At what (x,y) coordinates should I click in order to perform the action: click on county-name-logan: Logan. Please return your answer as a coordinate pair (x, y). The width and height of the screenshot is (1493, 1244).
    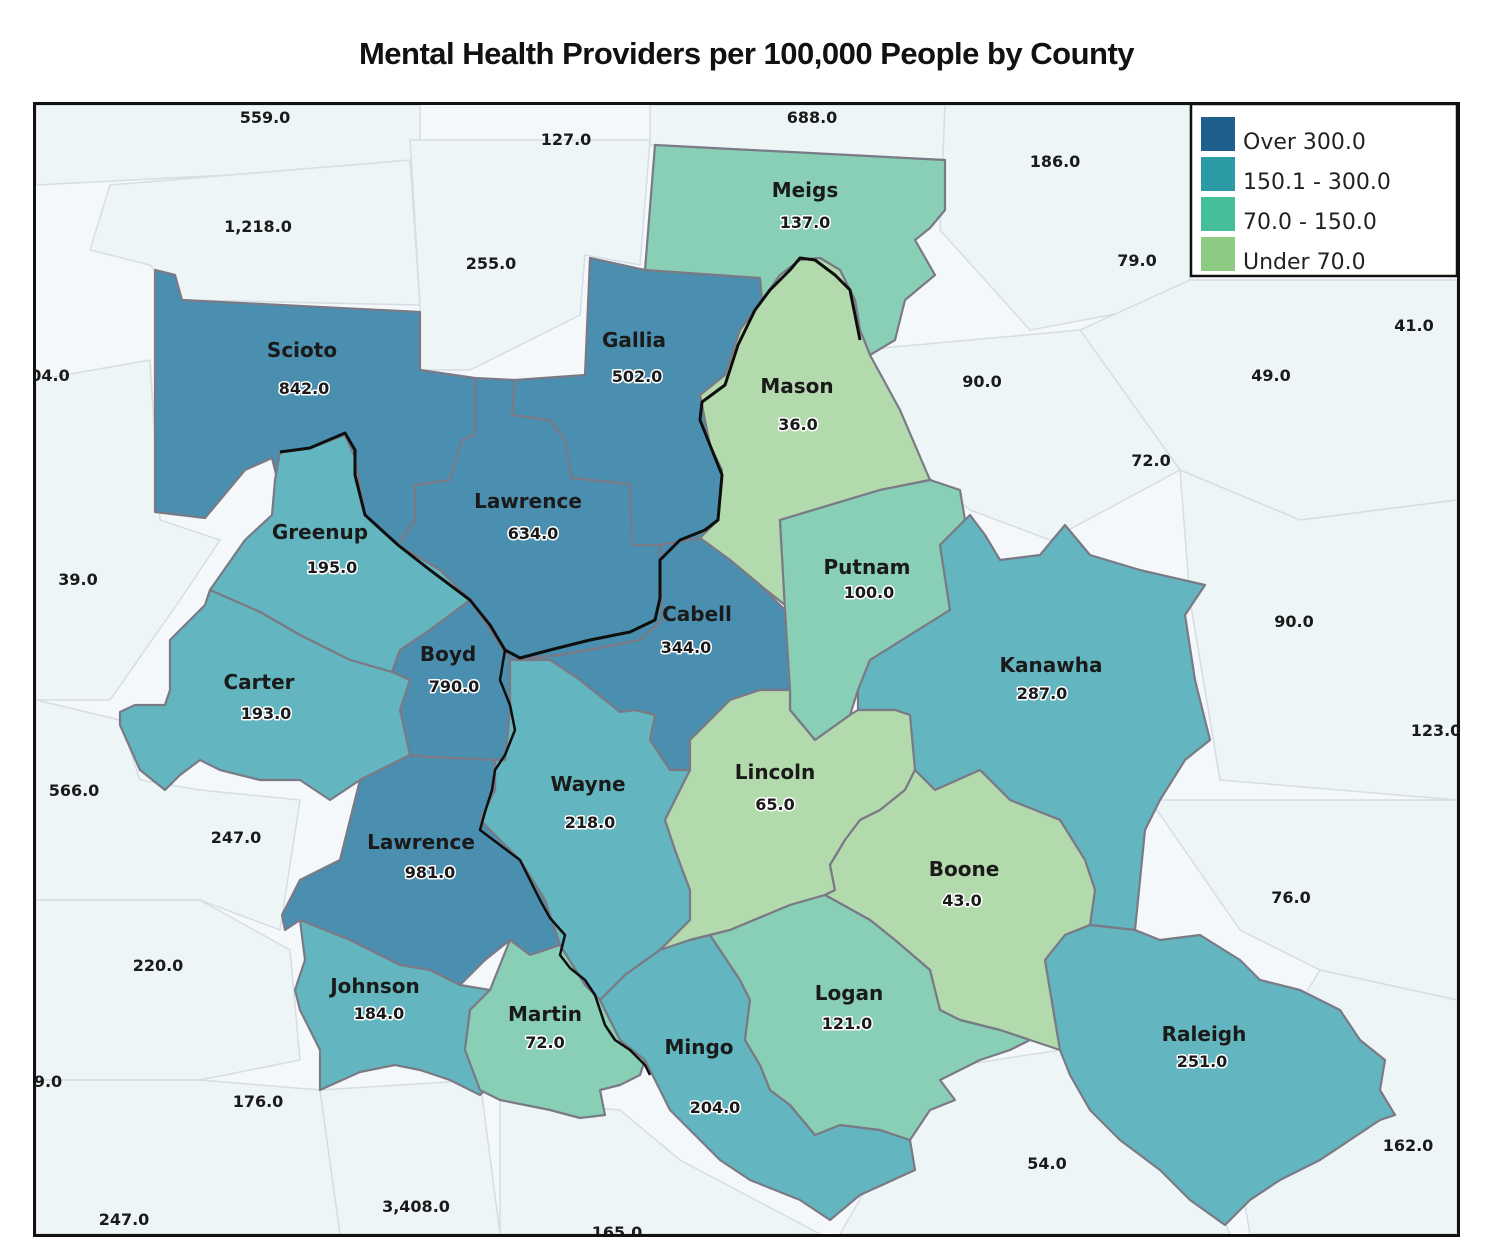
    Looking at the image, I should click on (849, 993).